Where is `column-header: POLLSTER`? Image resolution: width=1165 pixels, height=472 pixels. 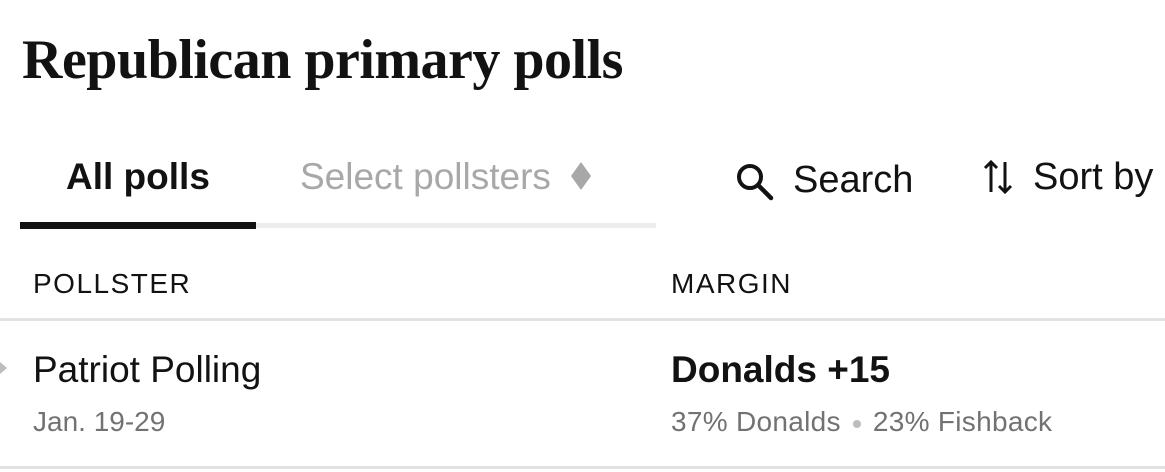
column-header: POLLSTER is located at coordinates (112, 283).